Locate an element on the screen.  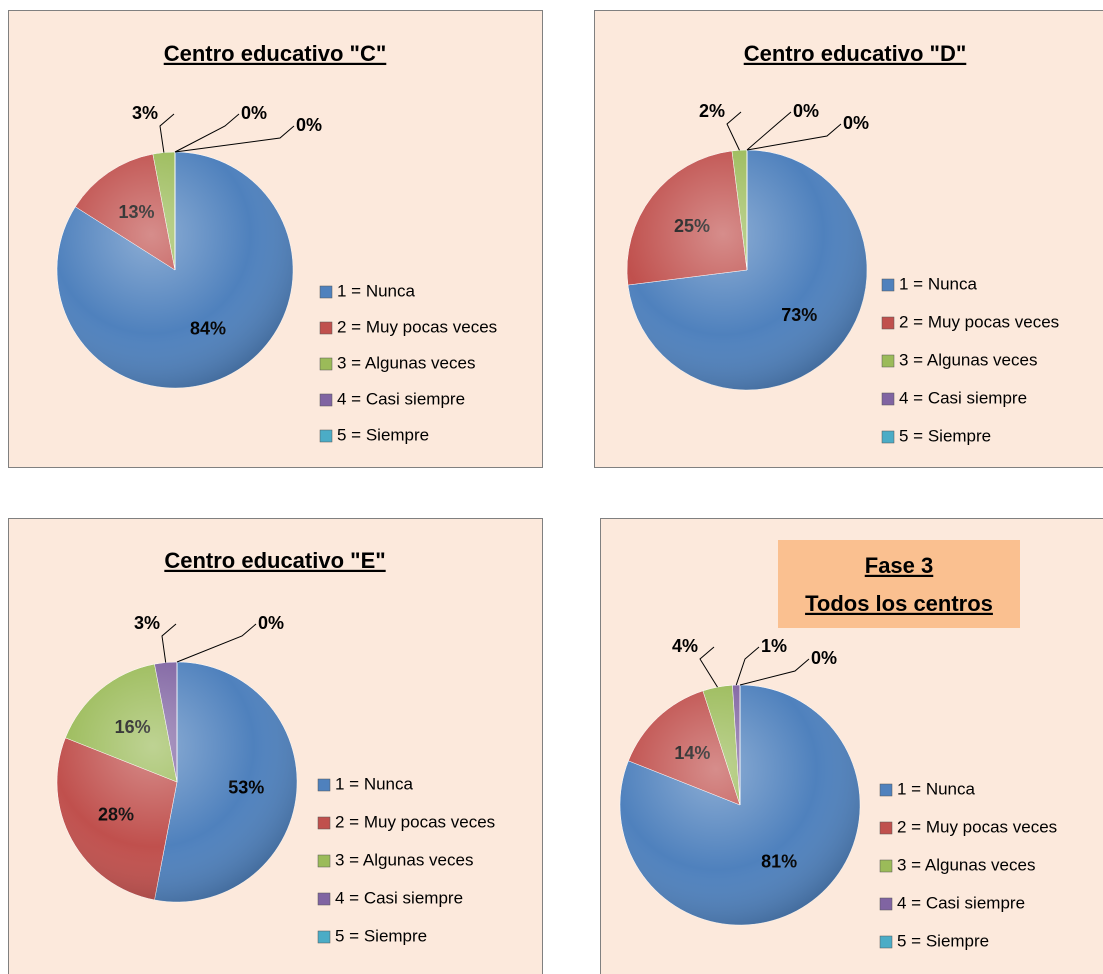
data-label: 81% is located at coordinates (779, 861).